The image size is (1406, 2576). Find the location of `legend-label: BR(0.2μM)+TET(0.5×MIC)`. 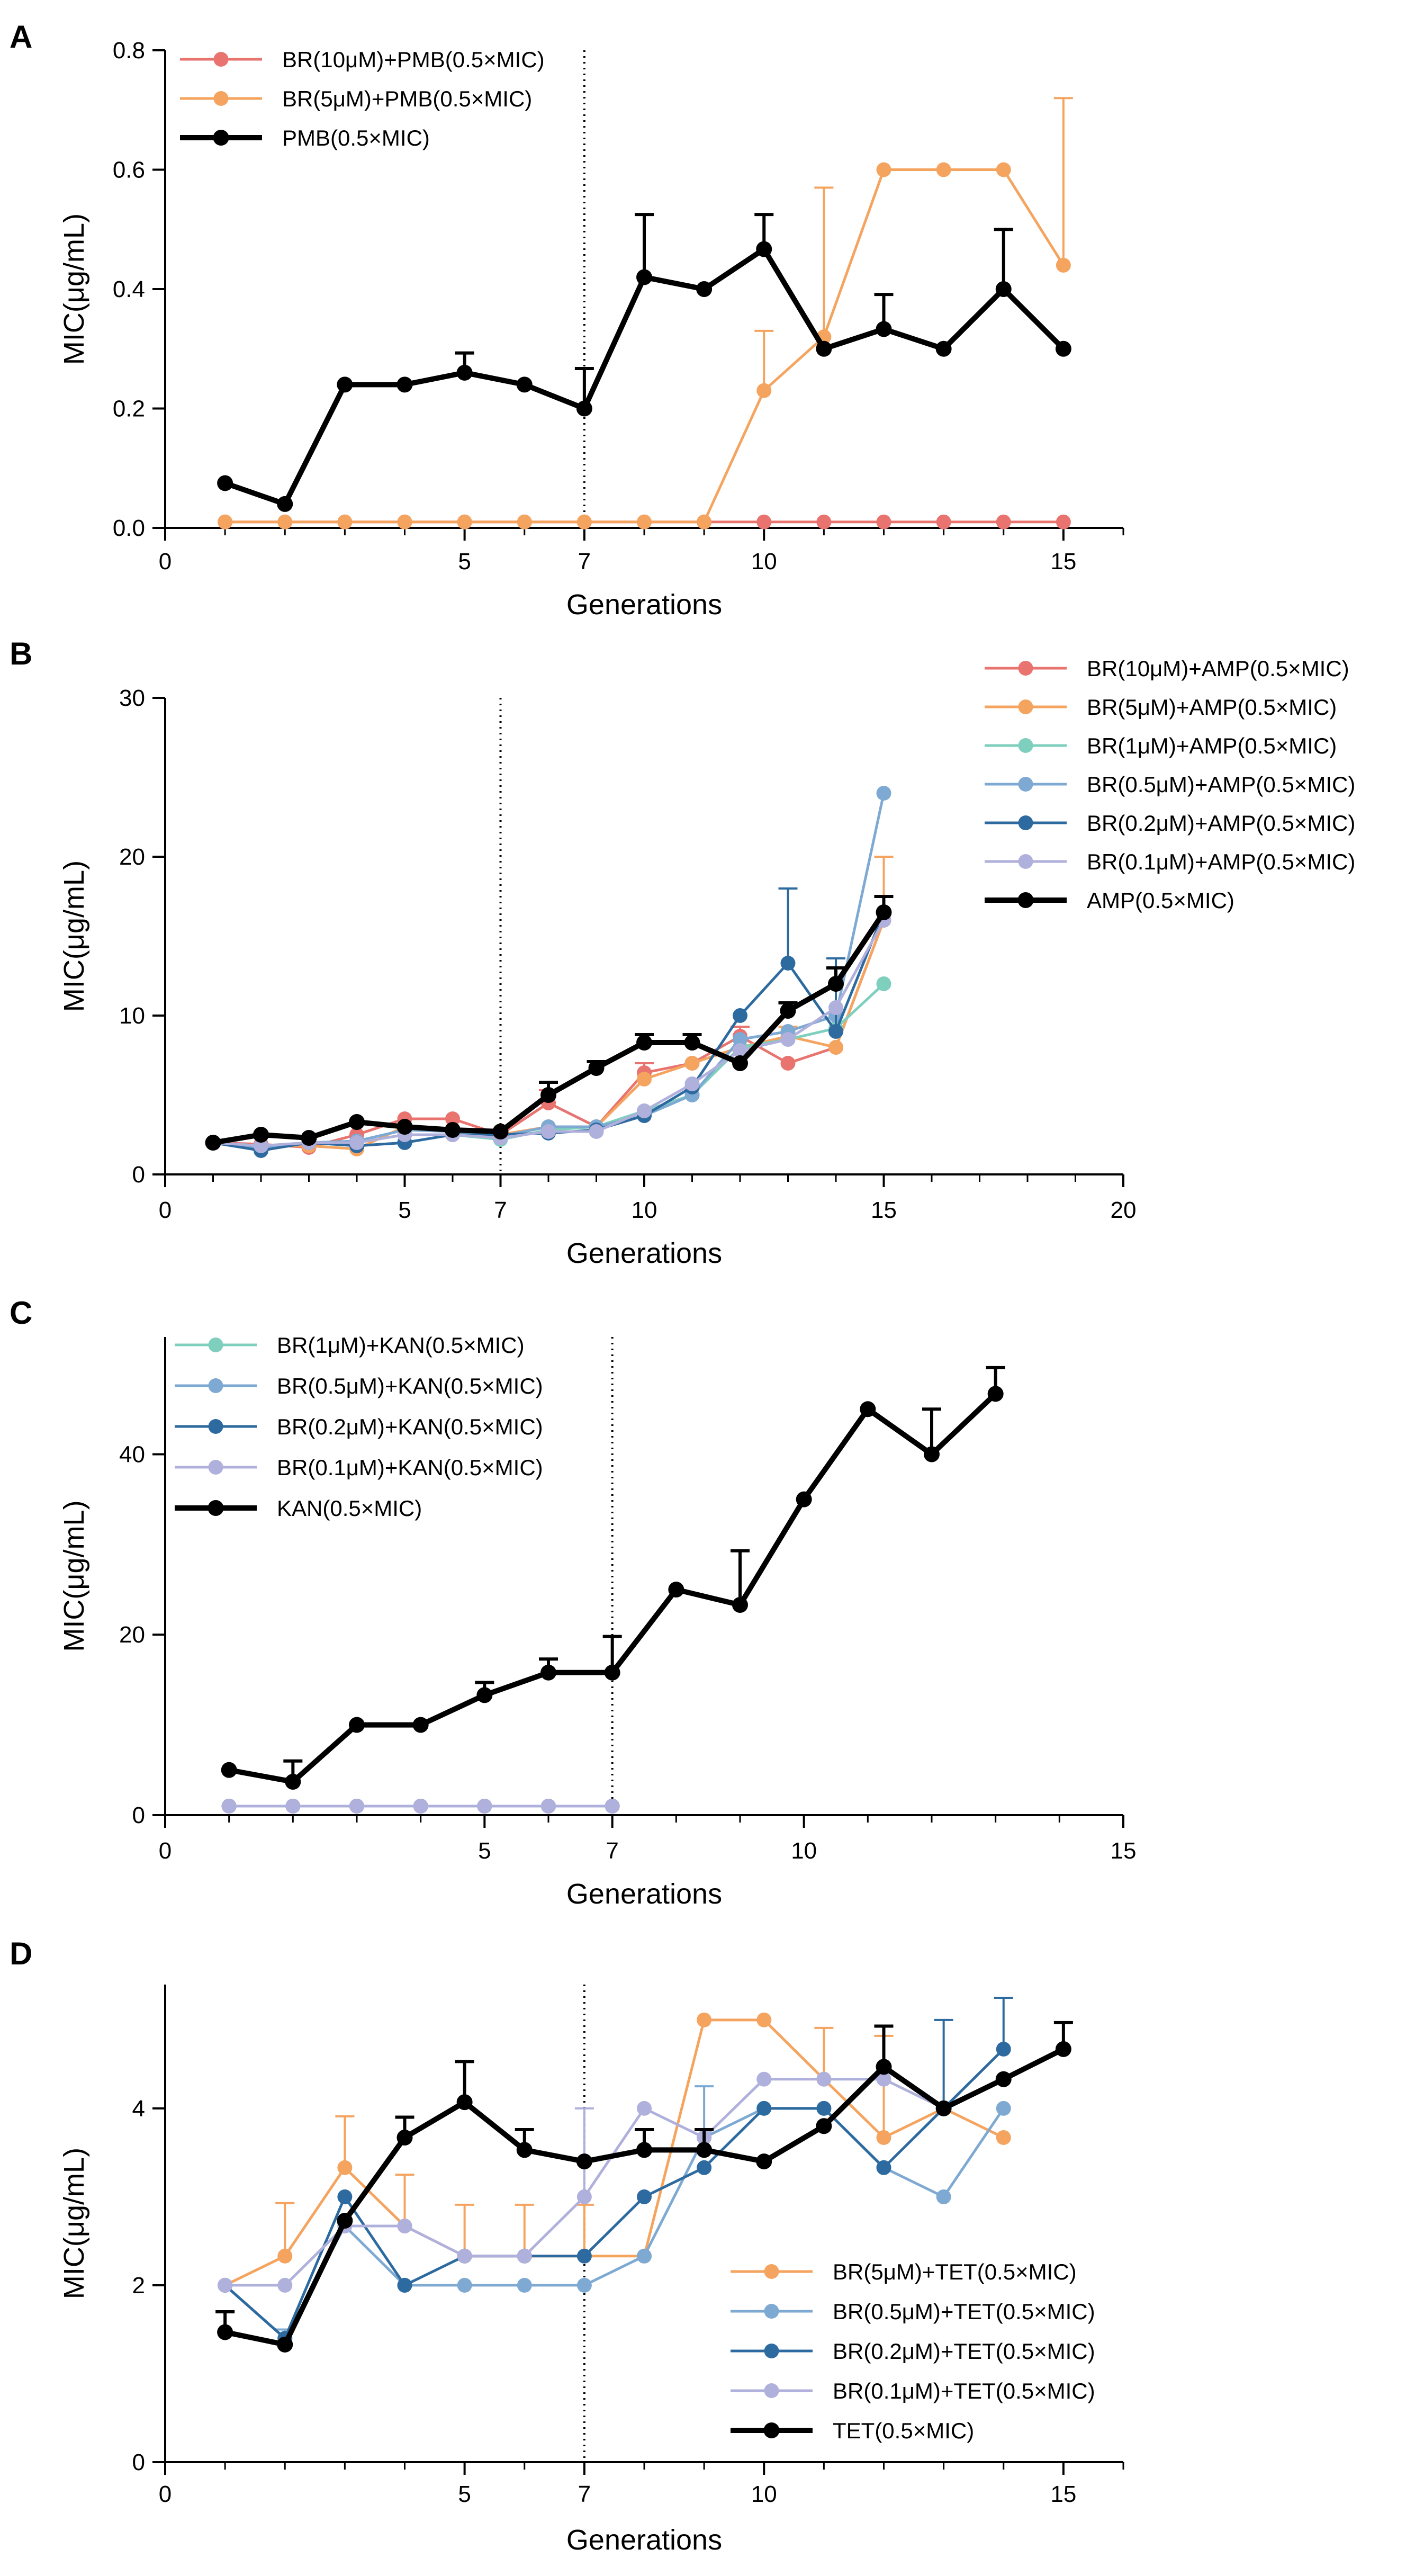

legend-label: BR(0.2μM)+TET(0.5×MIC) is located at coordinates (964, 2351).